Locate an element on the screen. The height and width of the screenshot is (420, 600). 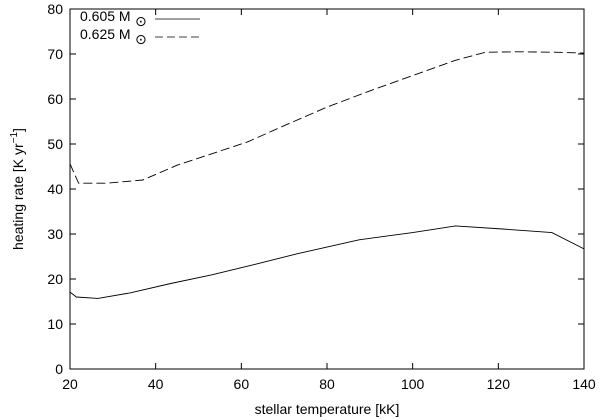
x-tick-label: 140 is located at coordinates (584, 384).